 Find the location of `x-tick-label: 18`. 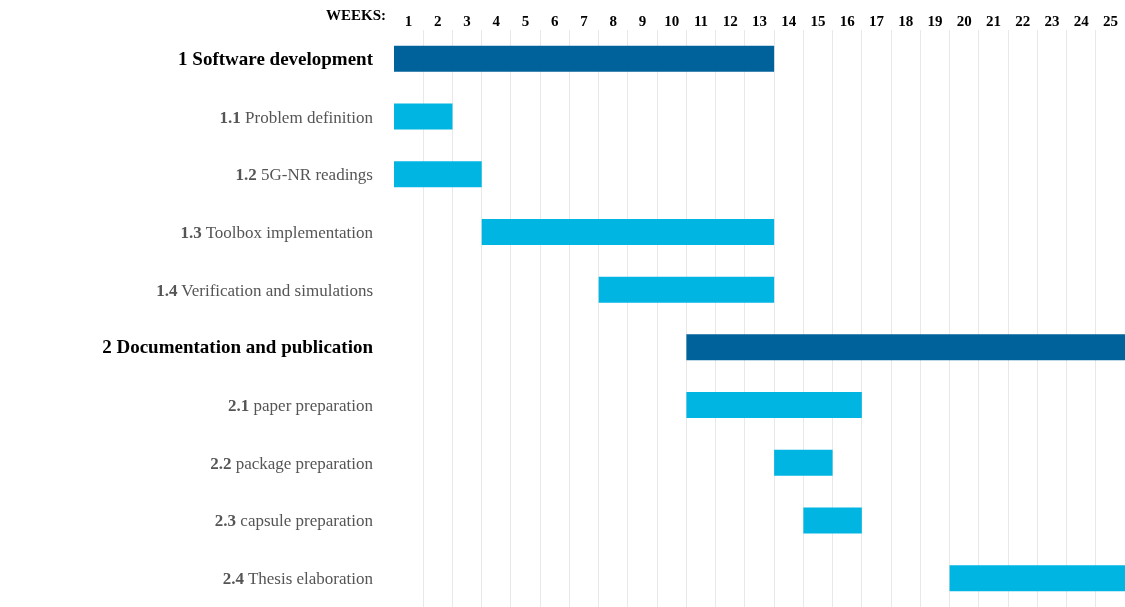

x-tick-label: 18 is located at coordinates (906, 21).